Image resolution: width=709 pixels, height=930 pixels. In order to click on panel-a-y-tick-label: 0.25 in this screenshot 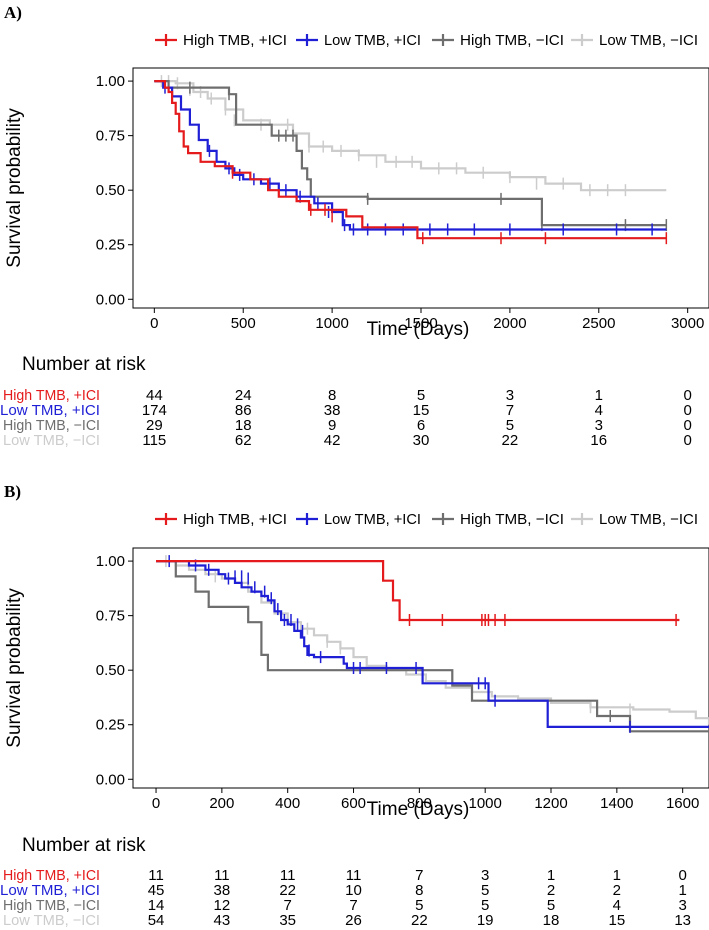, I will do `click(110, 245)`.